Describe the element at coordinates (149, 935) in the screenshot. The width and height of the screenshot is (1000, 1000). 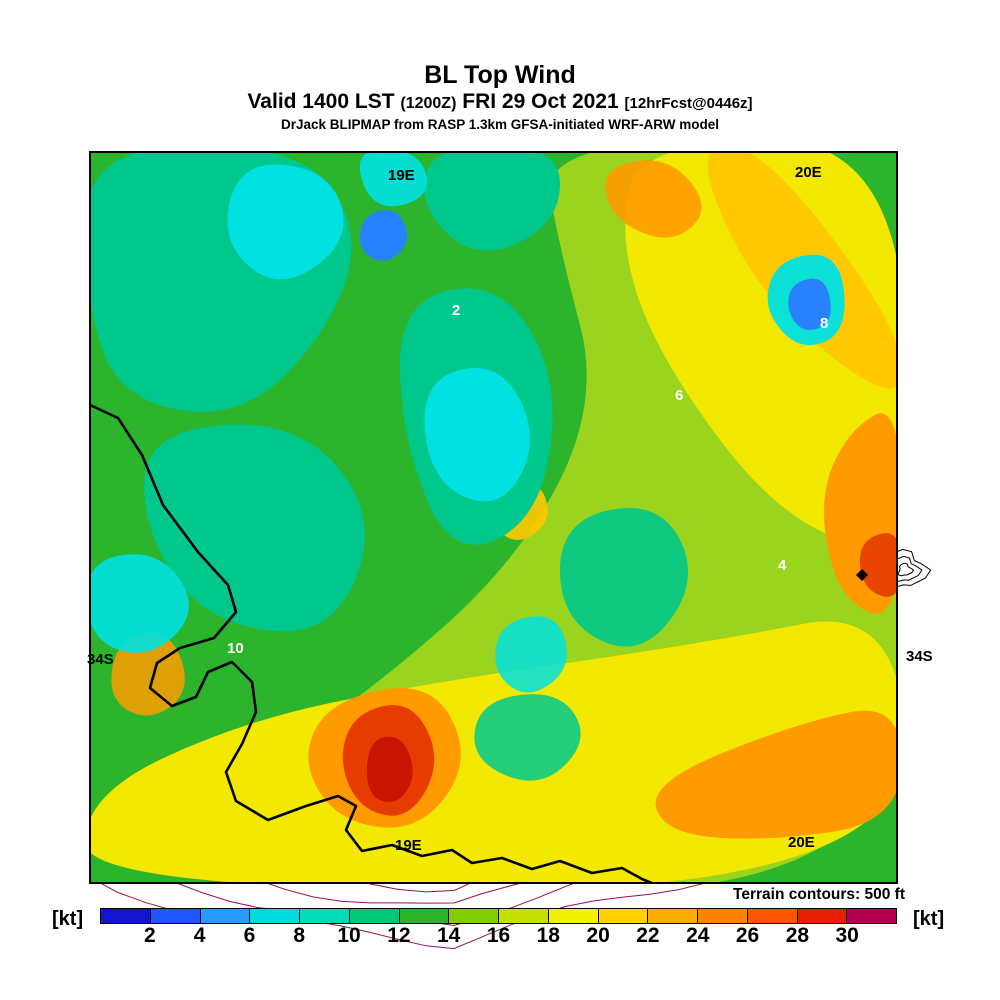
I see `colorbar-tick: 2` at that location.